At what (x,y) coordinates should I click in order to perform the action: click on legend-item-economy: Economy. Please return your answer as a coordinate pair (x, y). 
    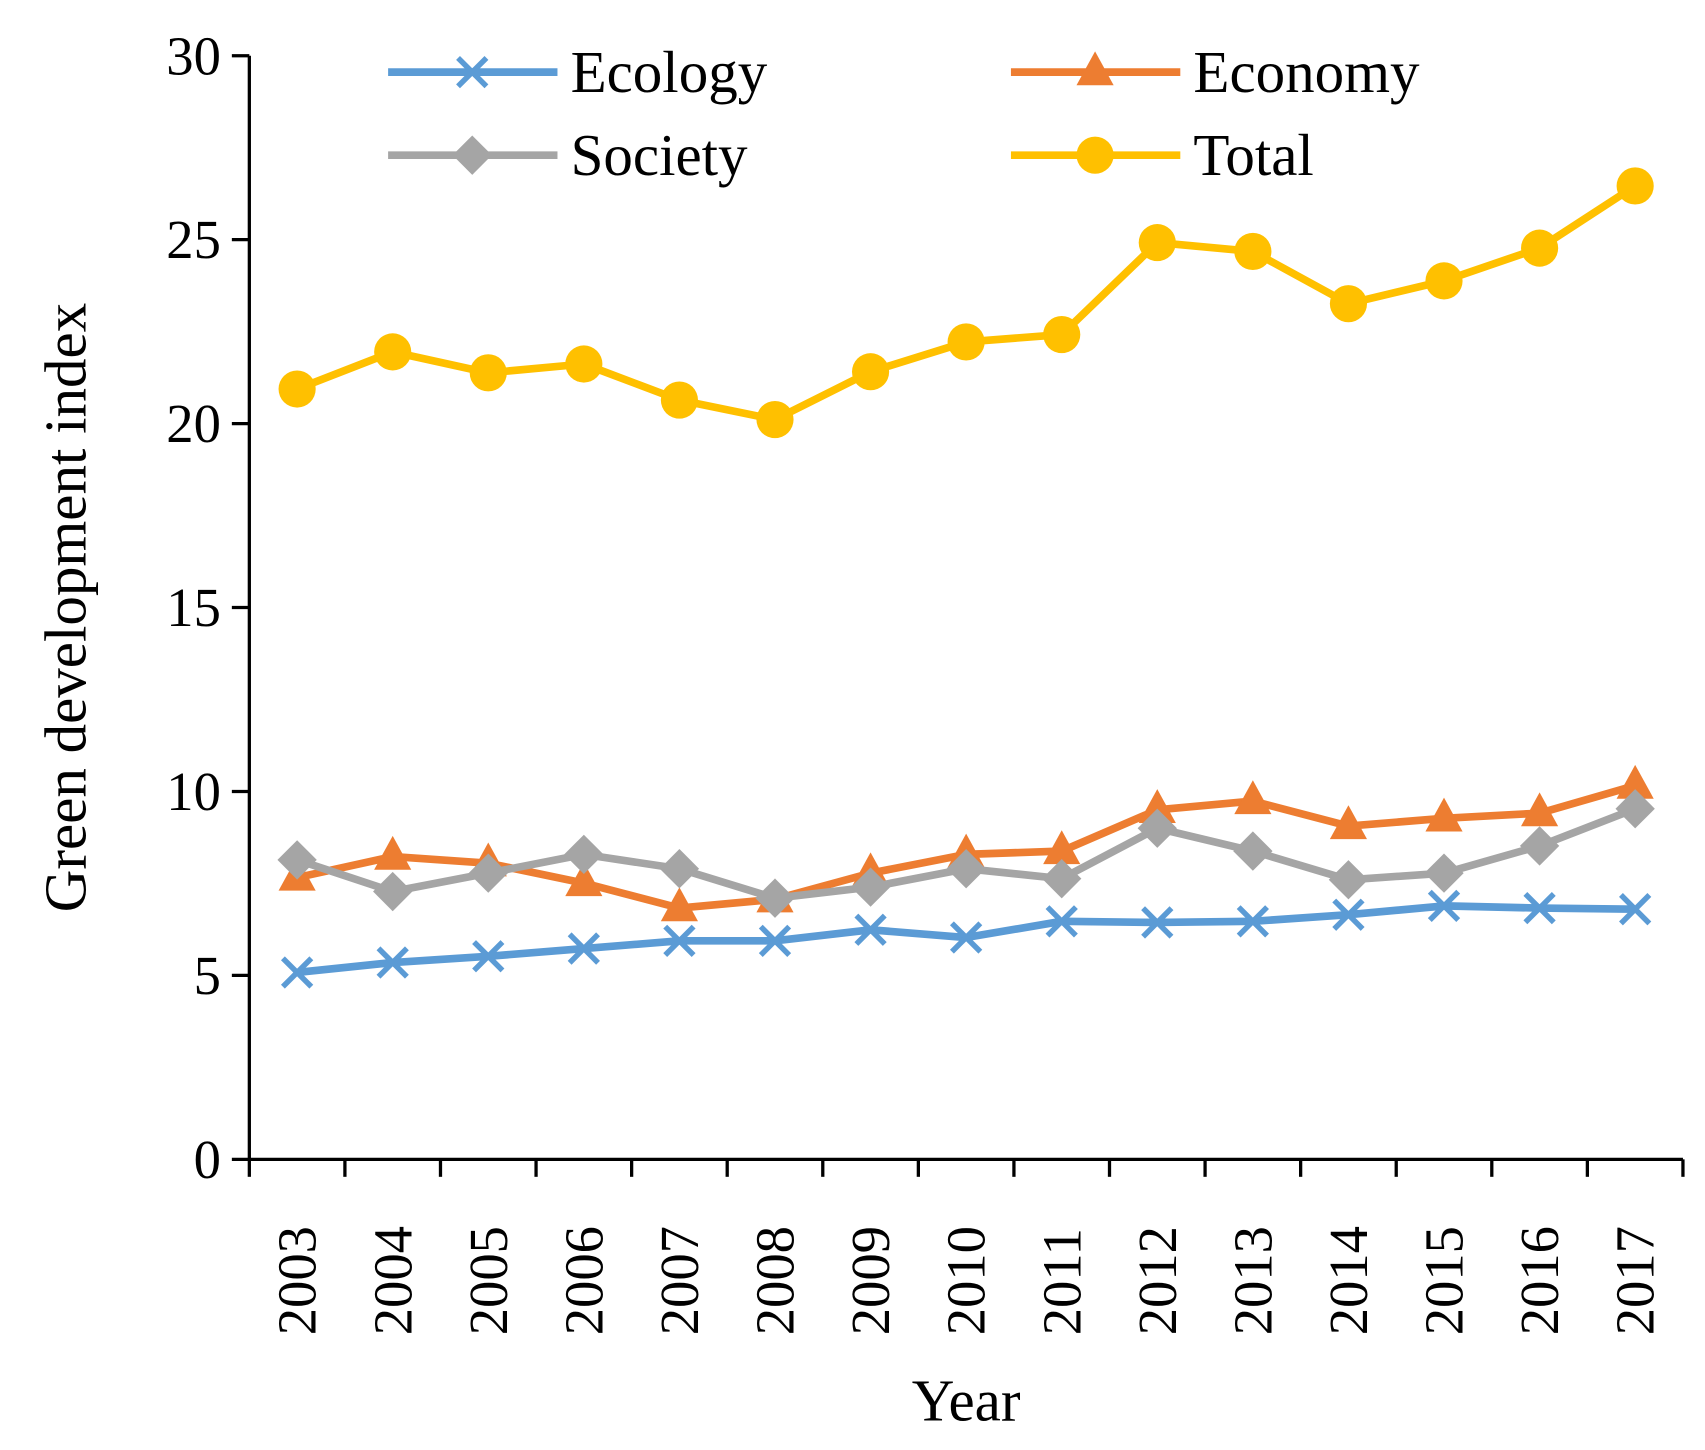
    Looking at the image, I should click on (1215, 72).